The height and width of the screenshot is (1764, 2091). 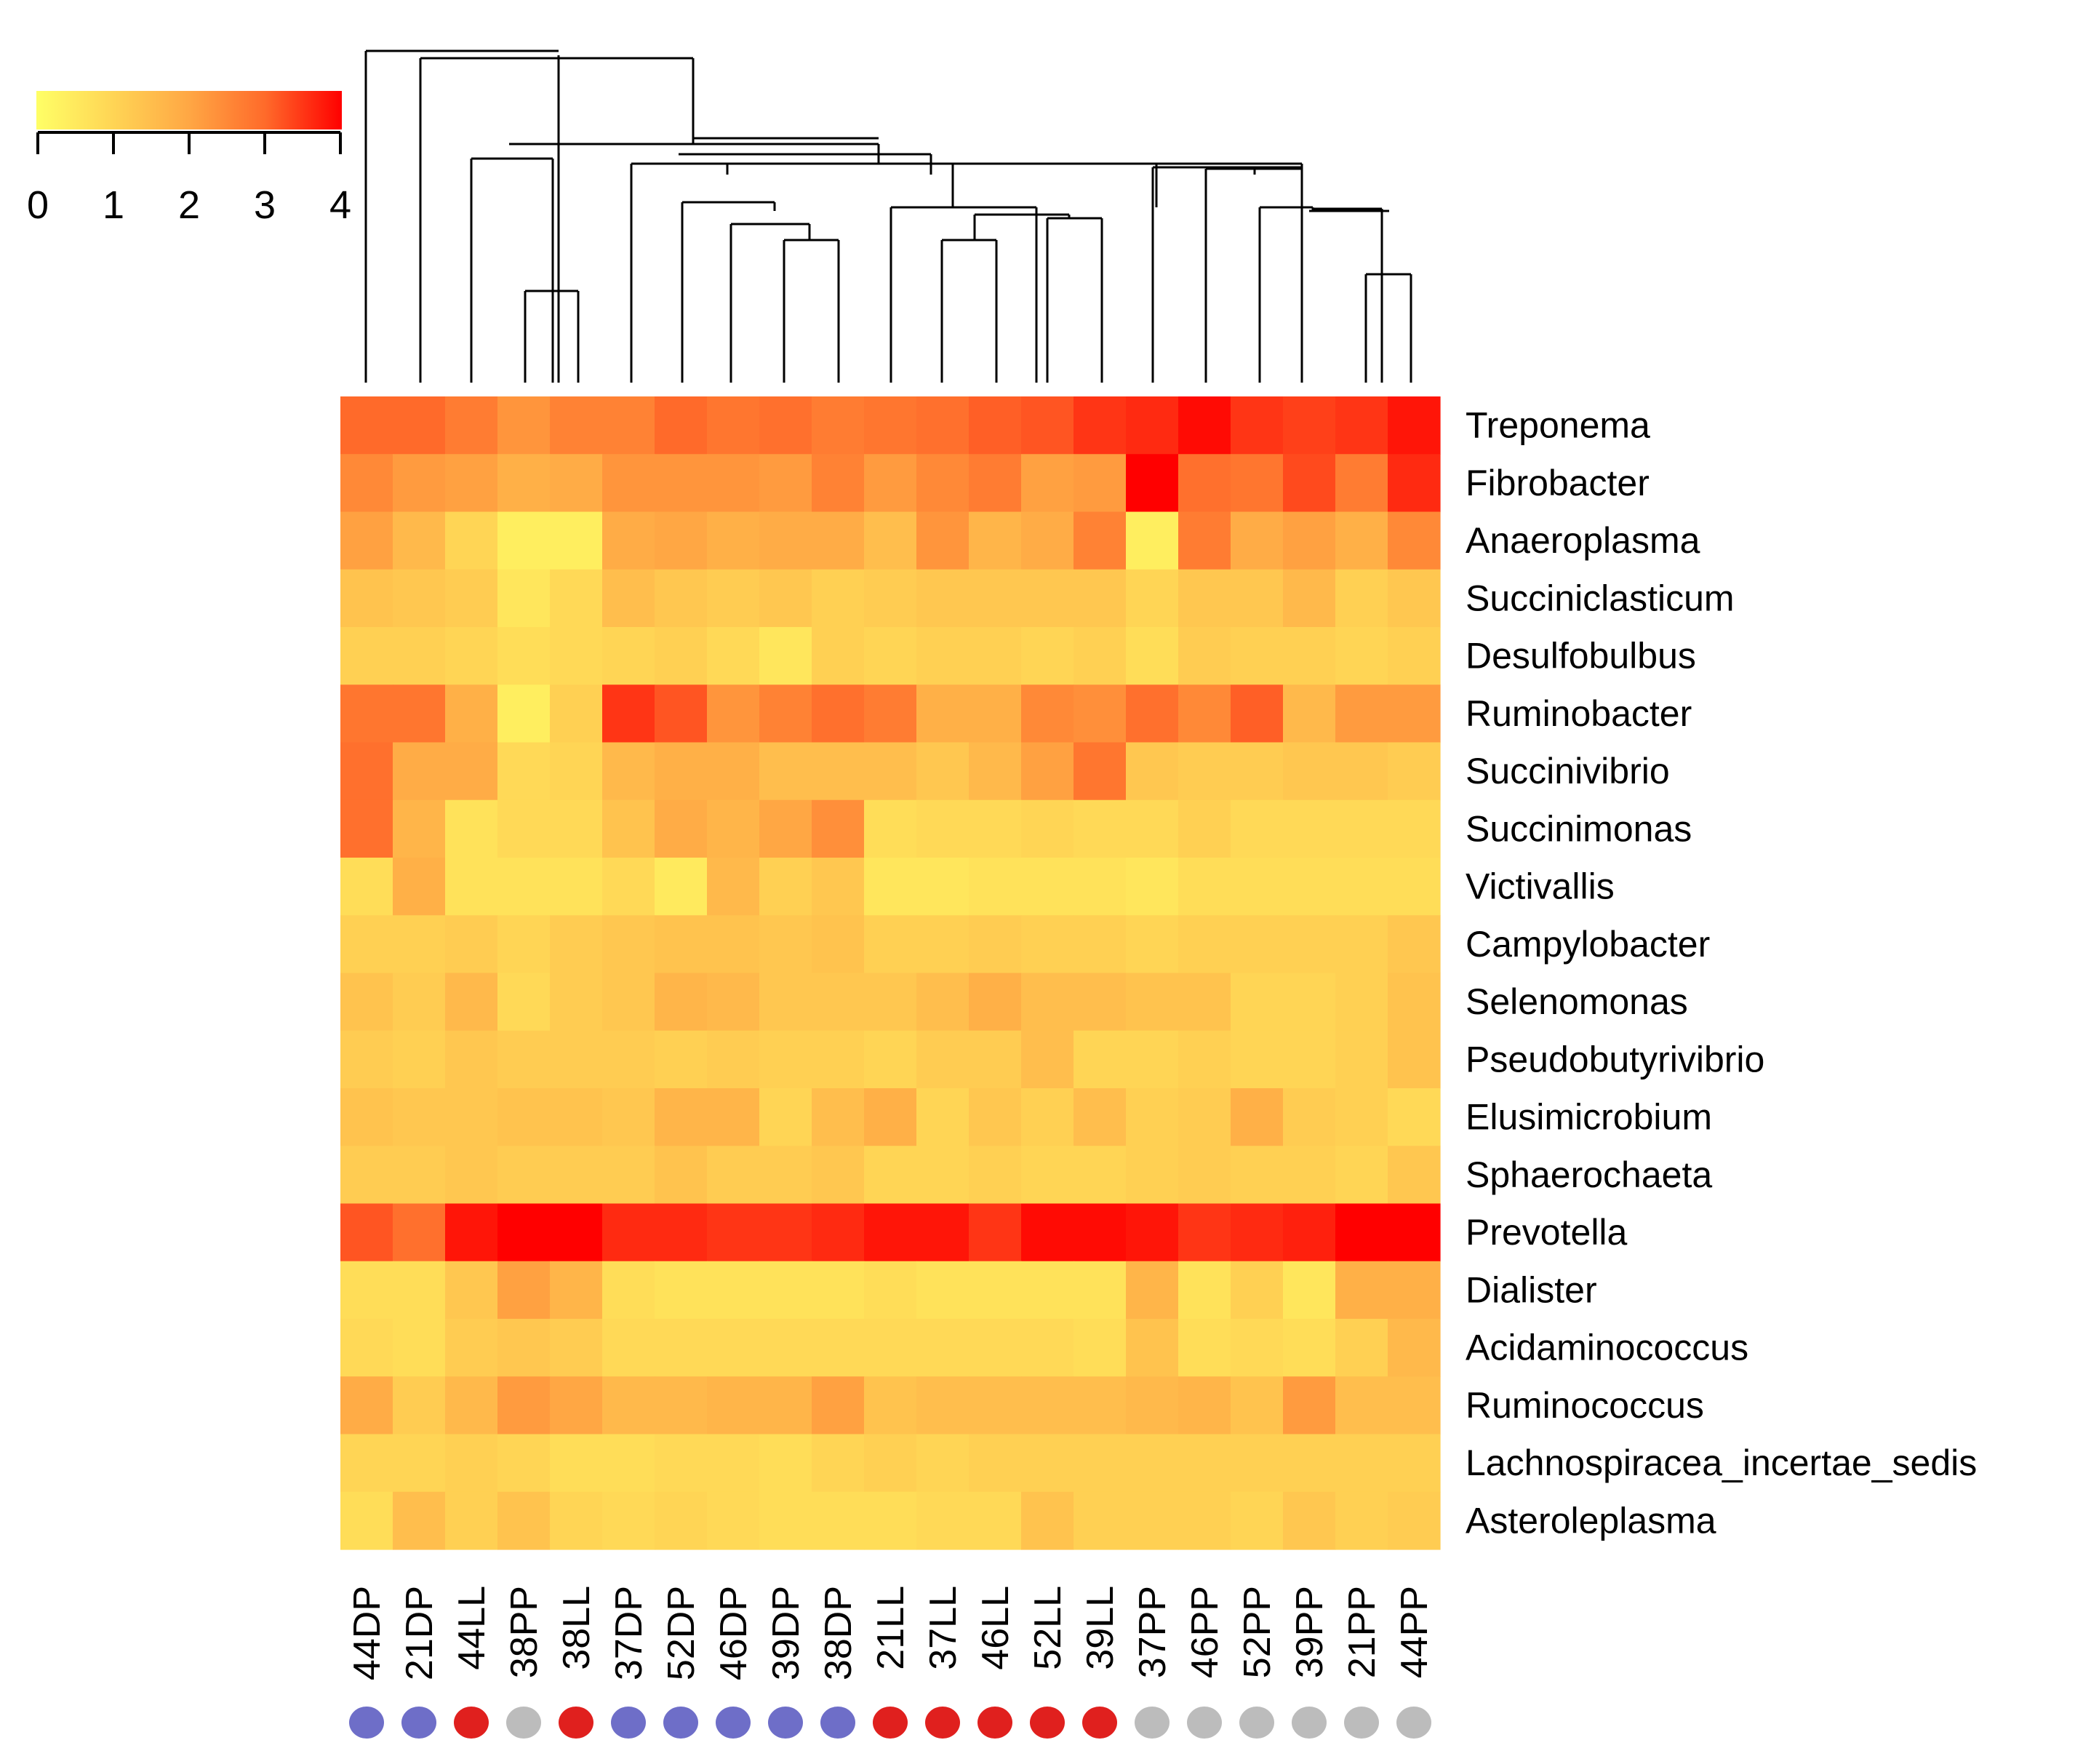 What do you see at coordinates (1310, 1632) in the screenshot?
I see `column-label: 39PP` at bounding box center [1310, 1632].